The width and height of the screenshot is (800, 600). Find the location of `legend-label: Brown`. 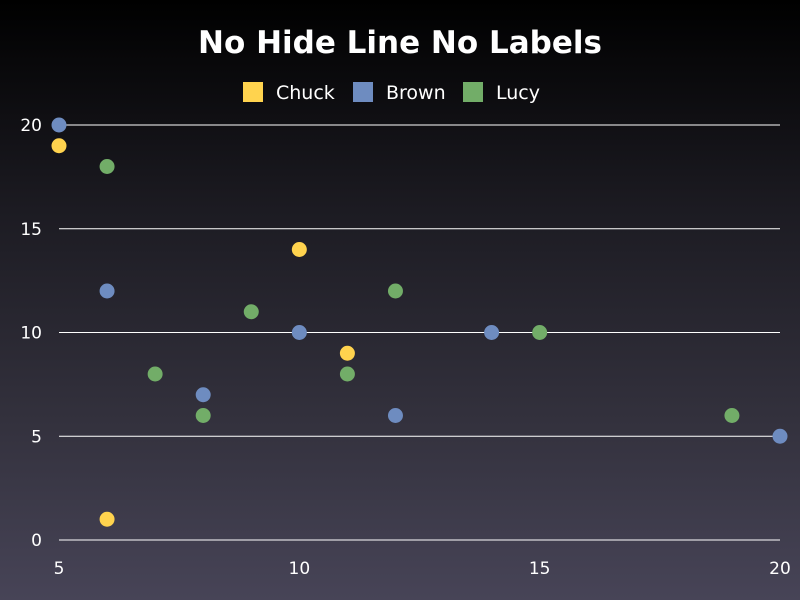

legend-label: Brown is located at coordinates (416, 93).